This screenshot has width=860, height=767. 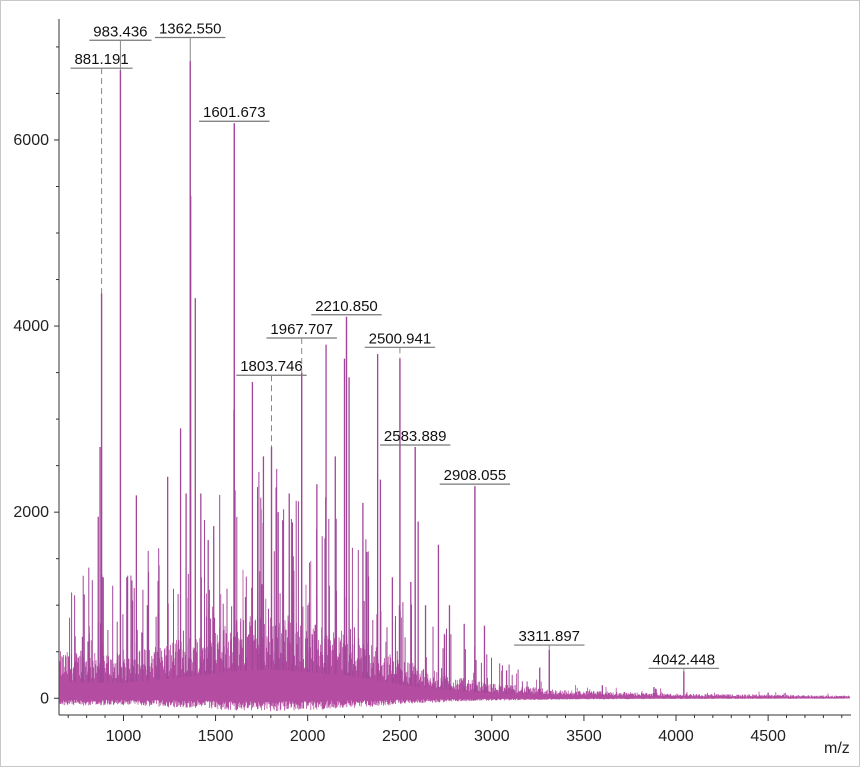 I want to click on peak-label-8: 2583.889, so click(x=415, y=436).